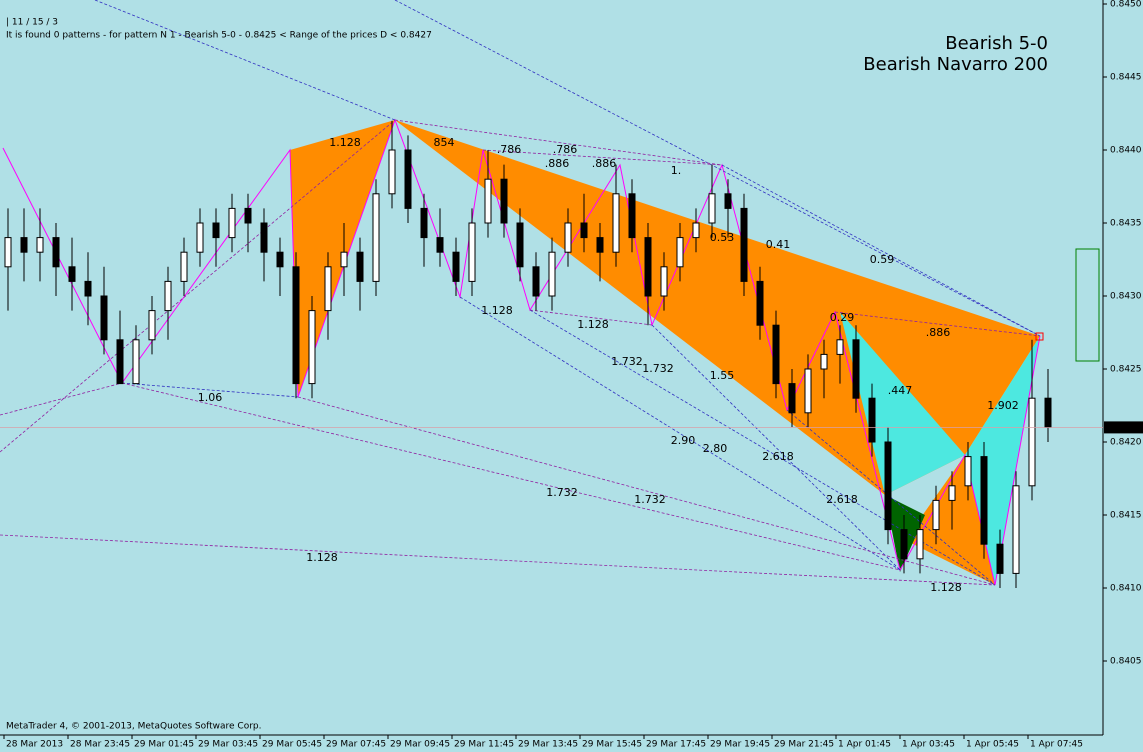  I want to click on pattern-fill, so click(902, 403).